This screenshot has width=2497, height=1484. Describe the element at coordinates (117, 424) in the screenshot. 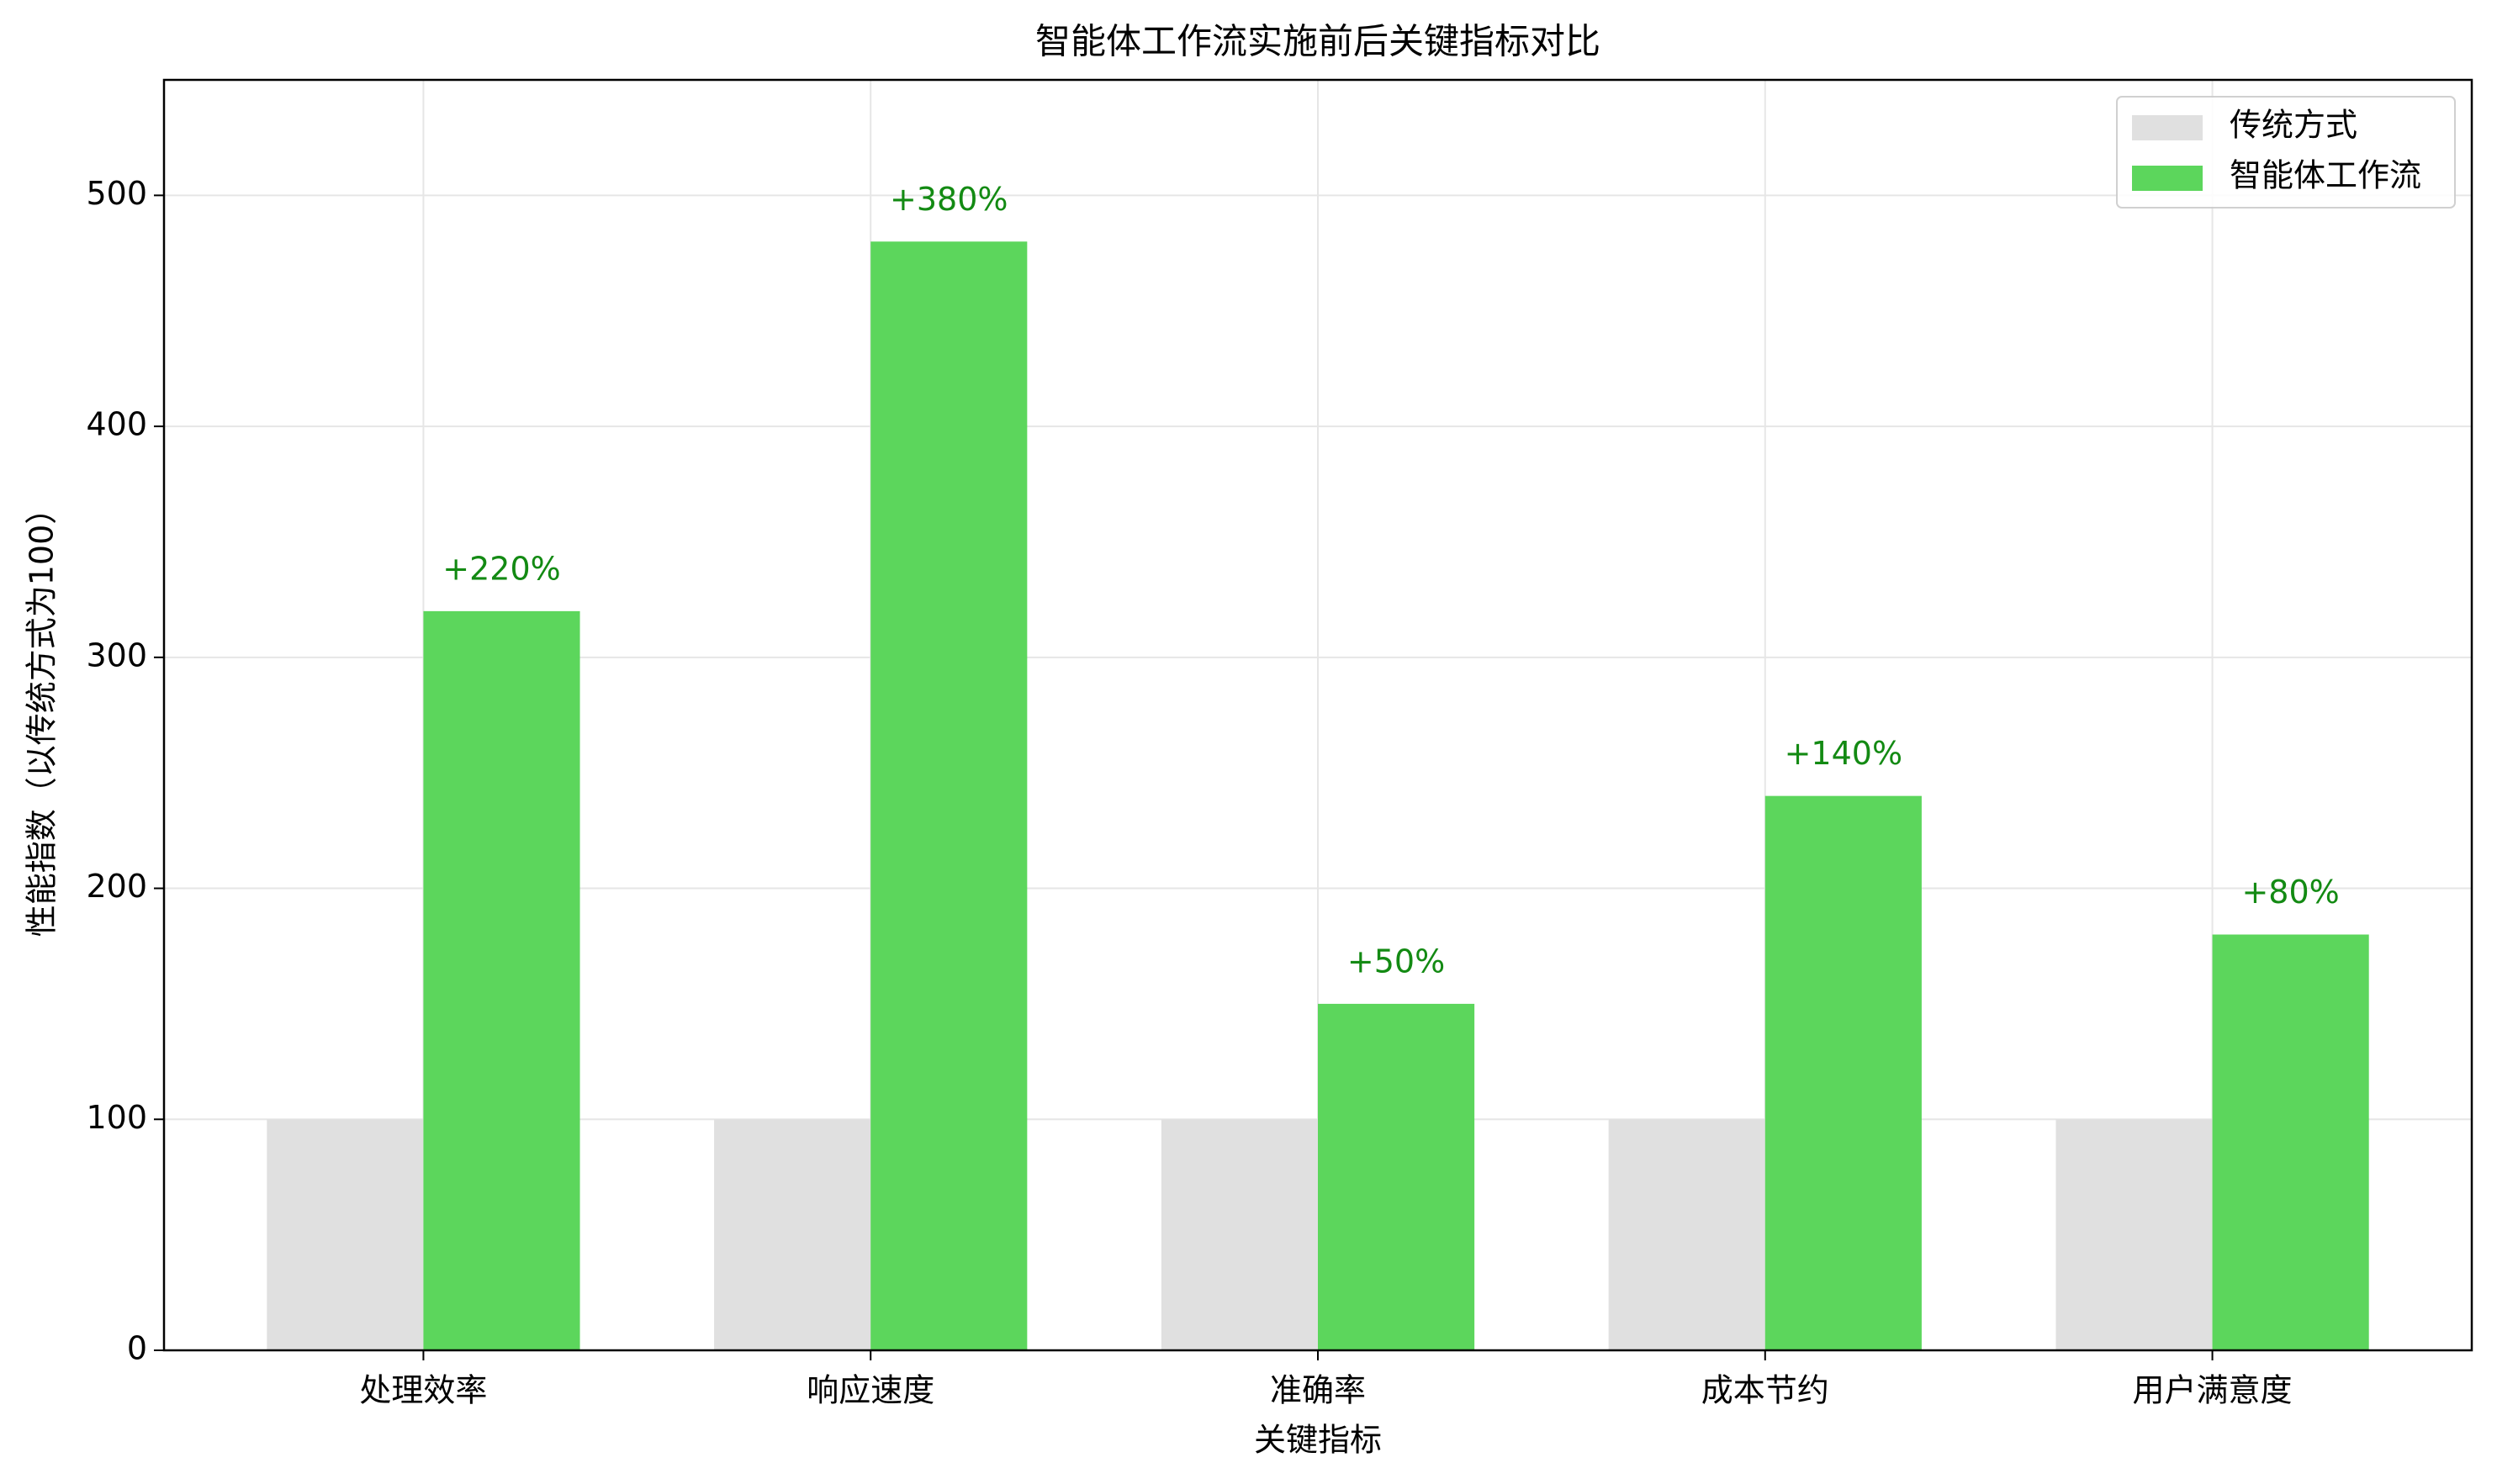

I see `y-tick-label: 400` at that location.